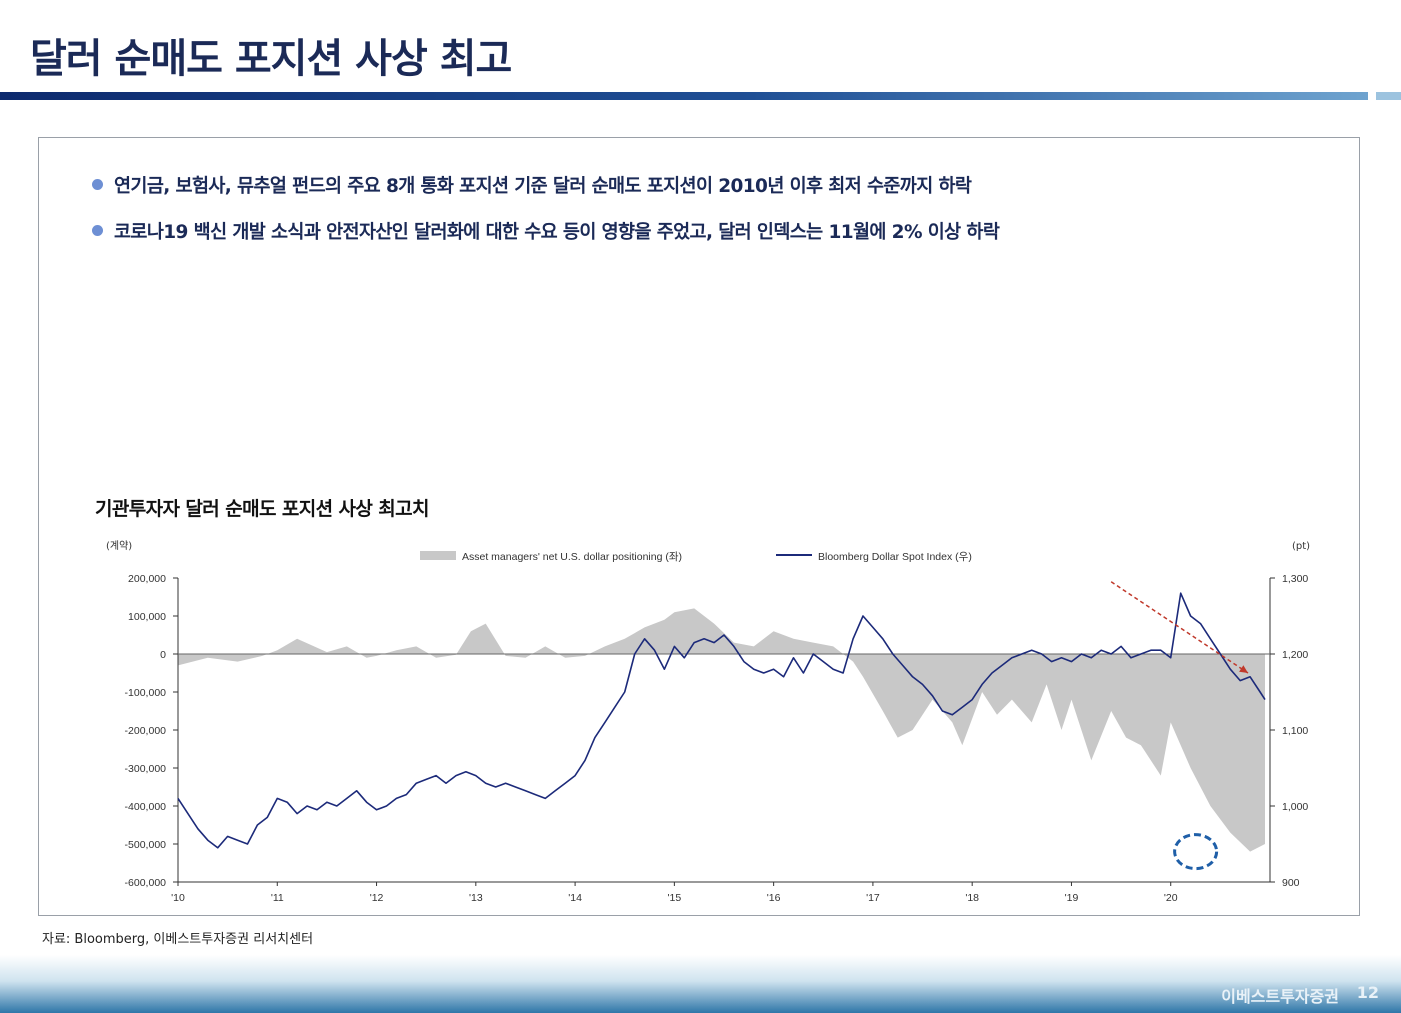  What do you see at coordinates (178, 939) in the screenshot?
I see `source-note: 자료: Bloomberg, 이베스트투자증권 리서치센터` at bounding box center [178, 939].